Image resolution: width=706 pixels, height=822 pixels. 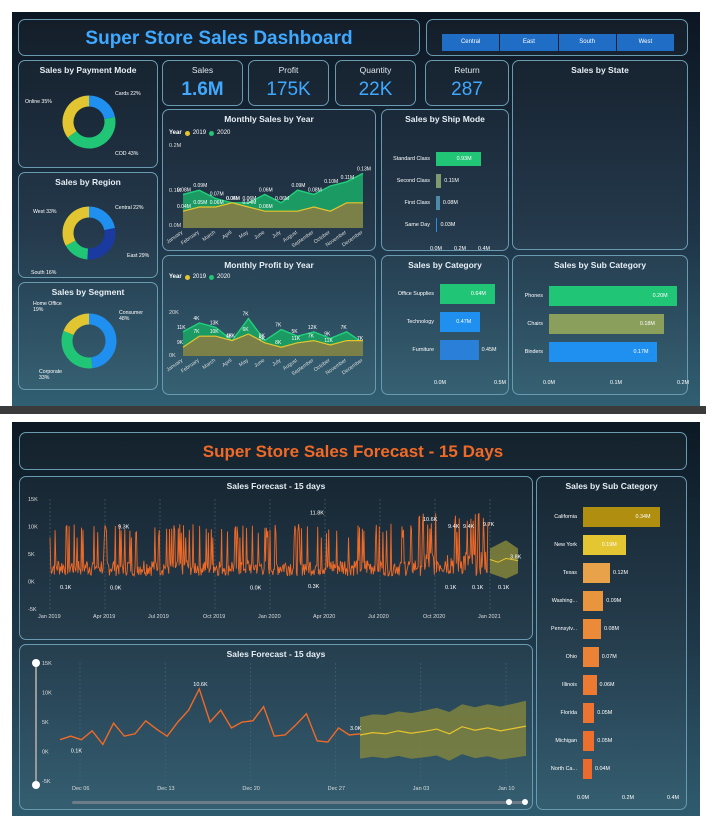 What do you see at coordinates (288, 89) in the screenshot?
I see `kpi-profit-value: 175K` at bounding box center [288, 89].